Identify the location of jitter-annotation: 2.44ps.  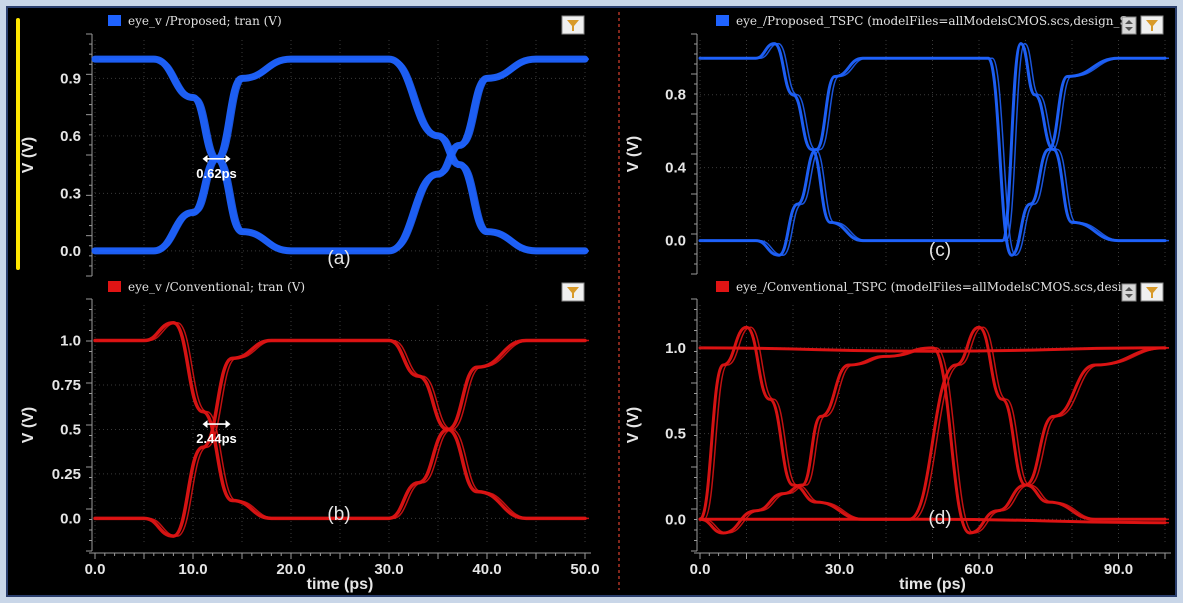
(216, 433).